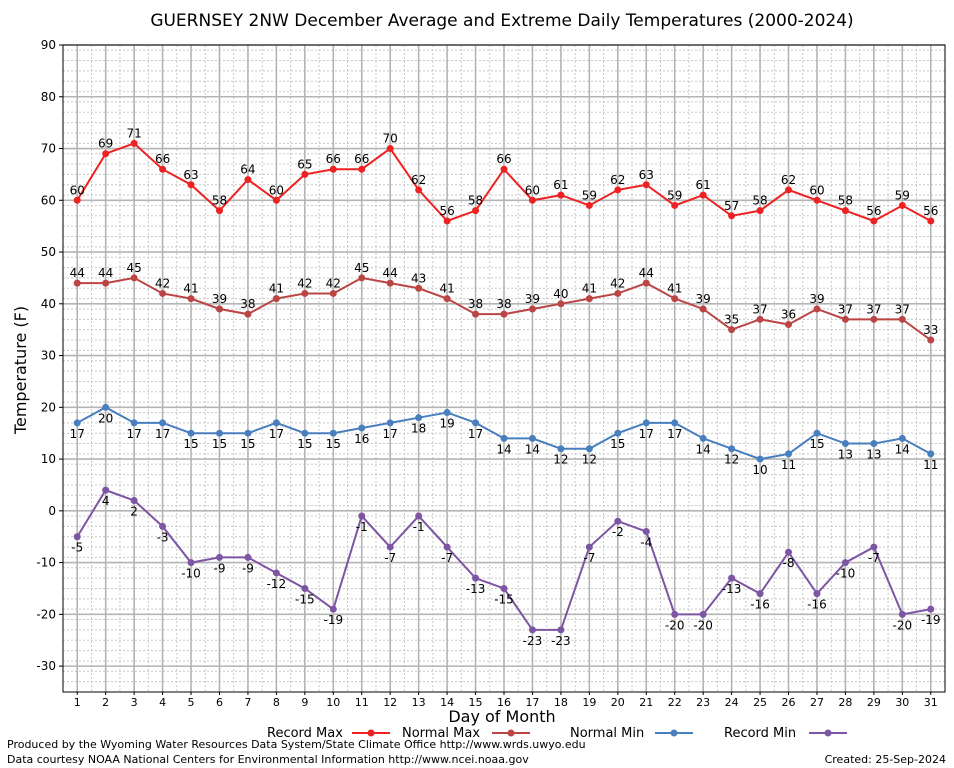  Describe the element at coordinates (446, 211) in the screenshot. I see `record-max-data-label: 56` at that location.